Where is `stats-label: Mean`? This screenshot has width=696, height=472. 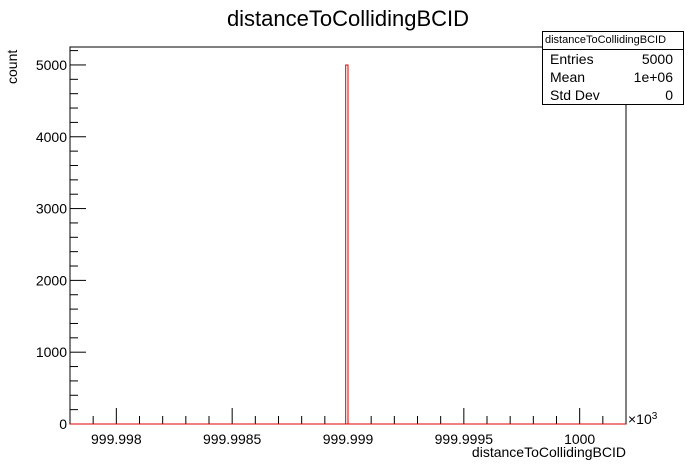
stats-label: Mean is located at coordinates (568, 77).